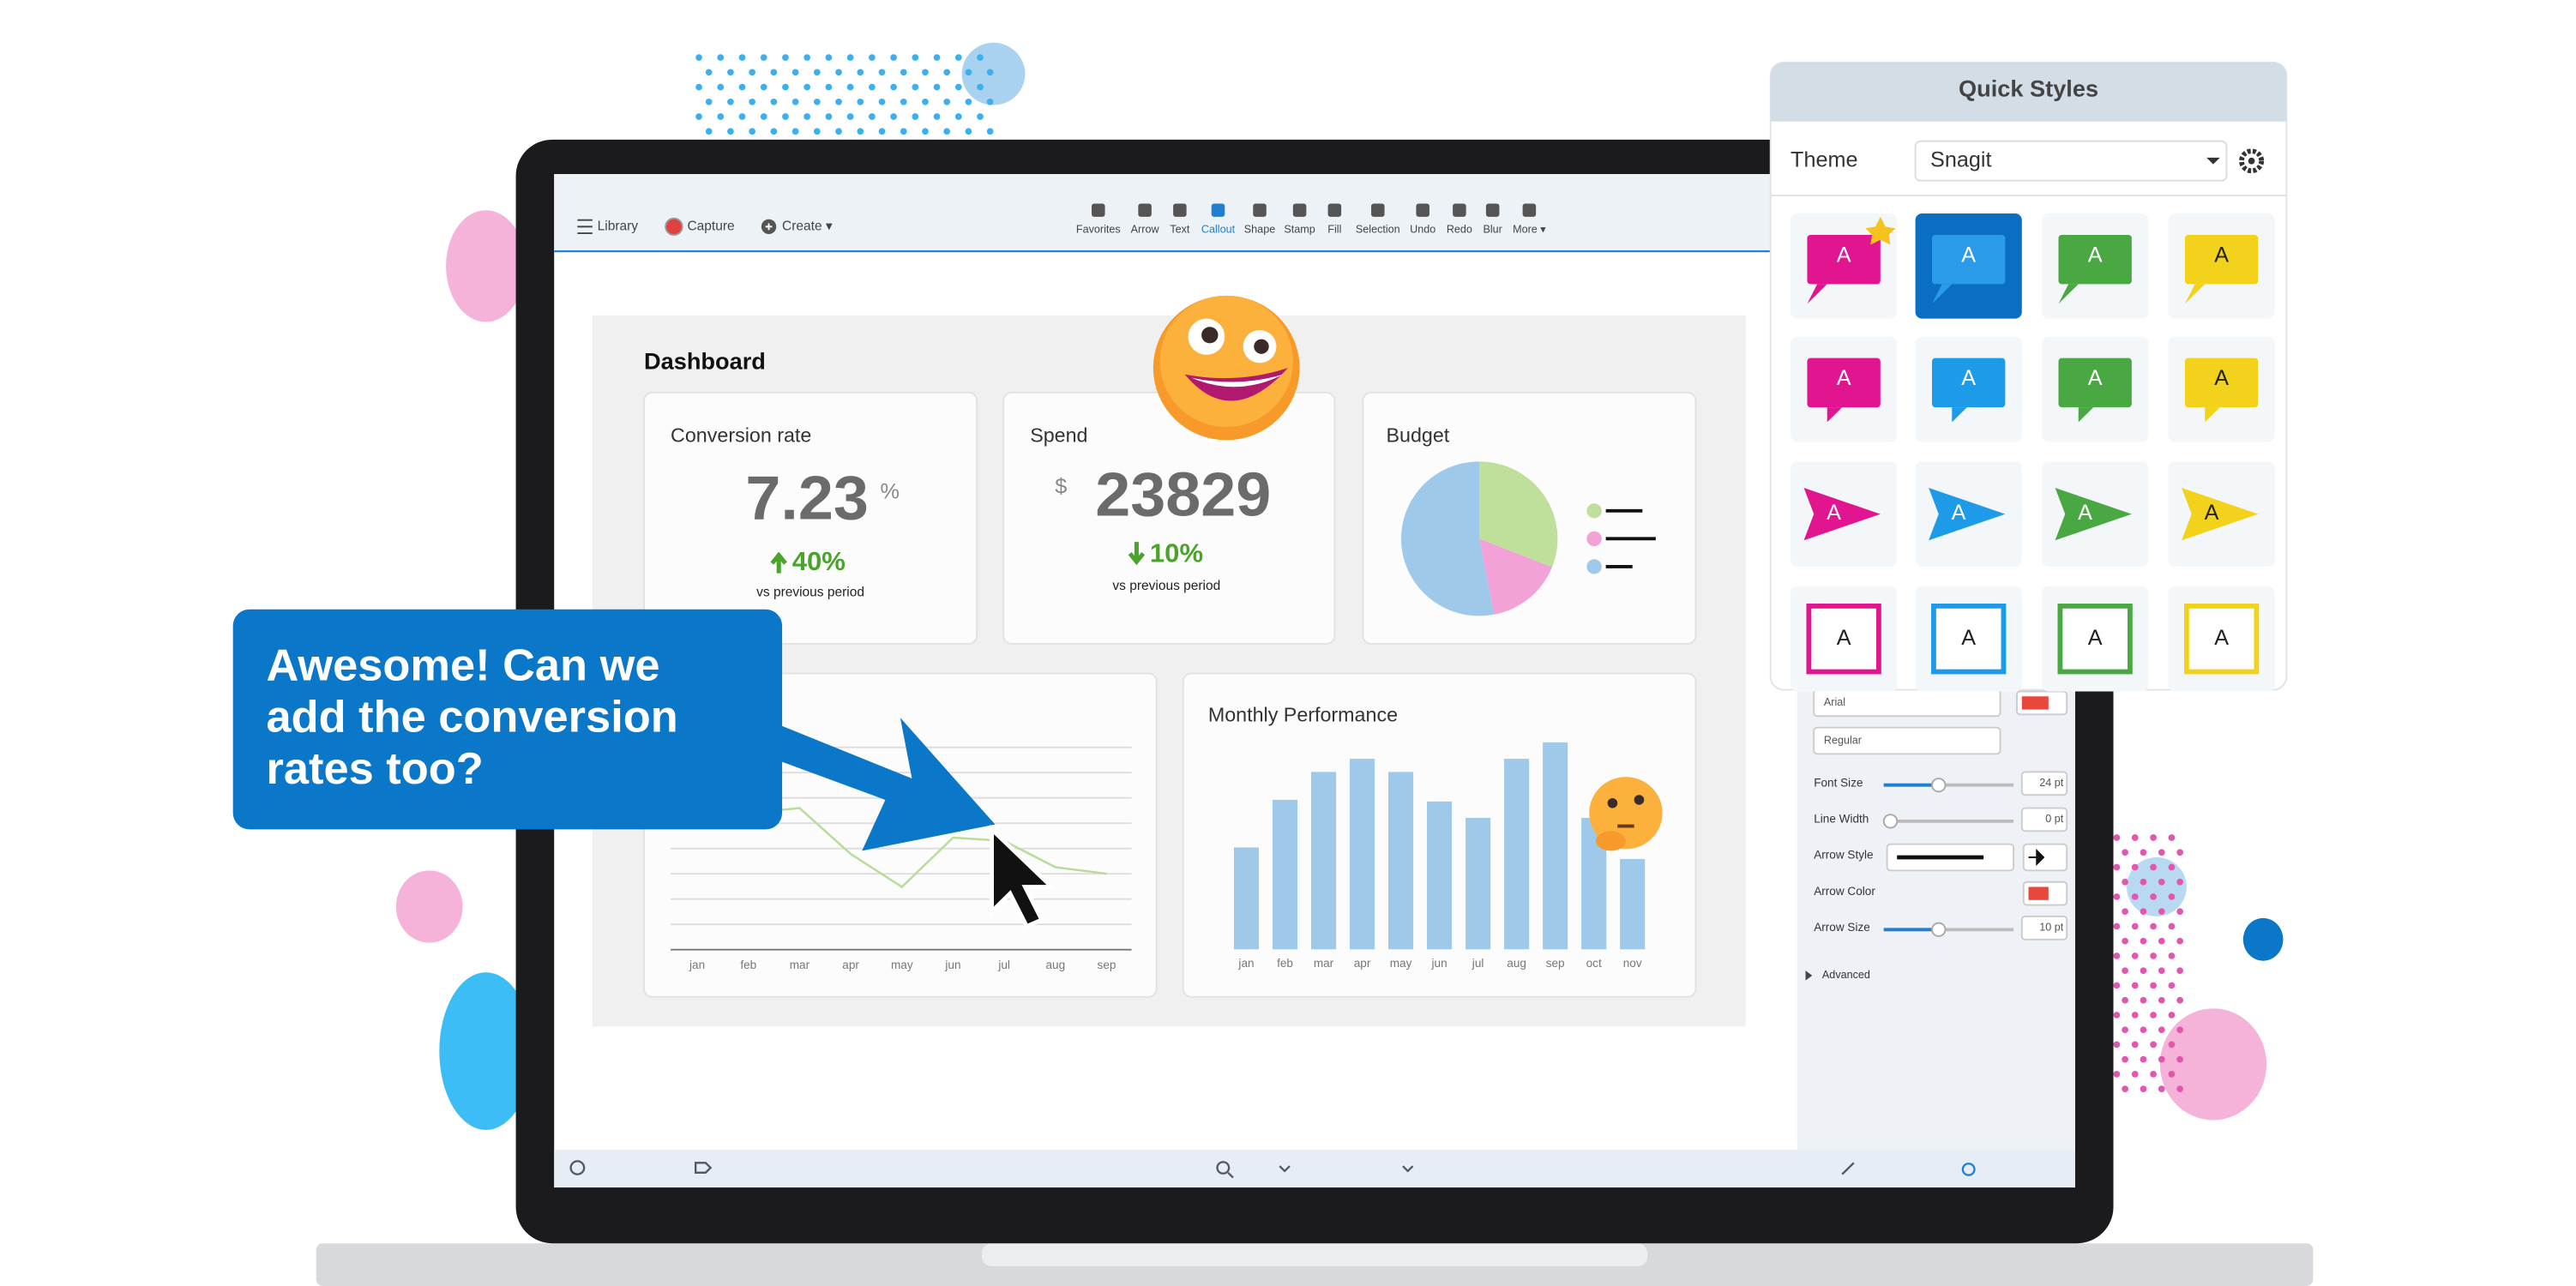 Image resolution: width=2576 pixels, height=1286 pixels. What do you see at coordinates (1846, 975) in the screenshot?
I see `advanced-toggle: Advanced` at bounding box center [1846, 975].